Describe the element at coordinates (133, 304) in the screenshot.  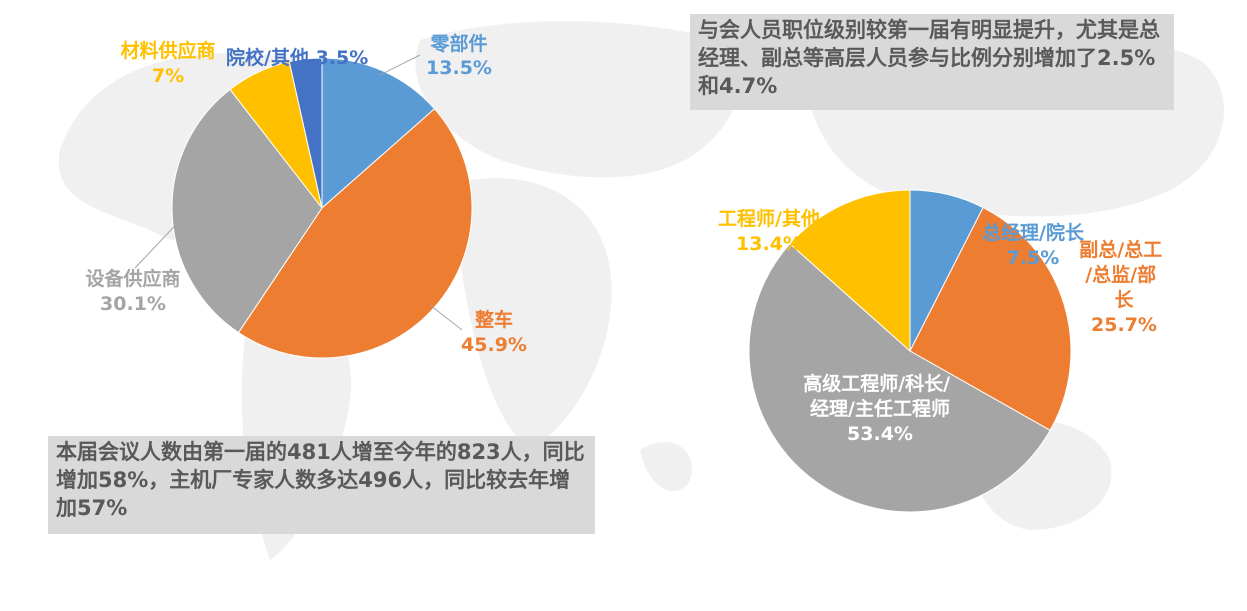
I see `pie-left-label-equipment-value: 30.1%` at that location.